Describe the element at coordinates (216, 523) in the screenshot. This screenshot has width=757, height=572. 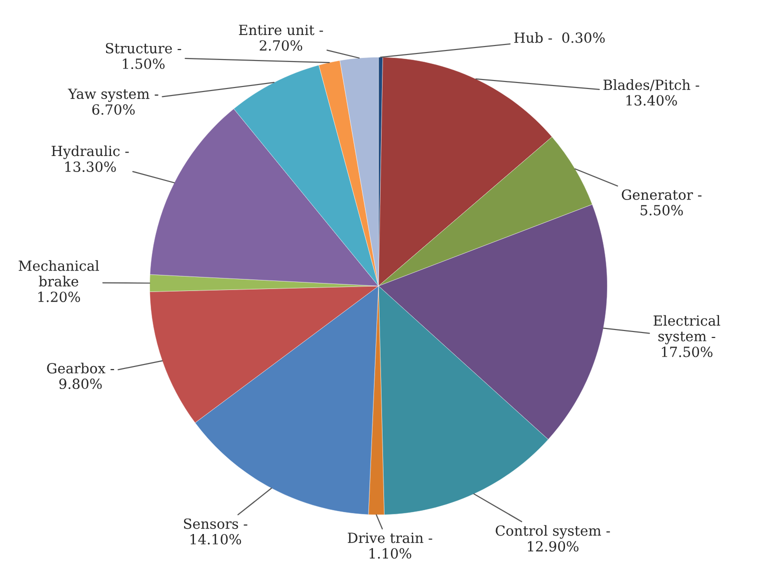
I see `slice-label: Sensors -` at that location.